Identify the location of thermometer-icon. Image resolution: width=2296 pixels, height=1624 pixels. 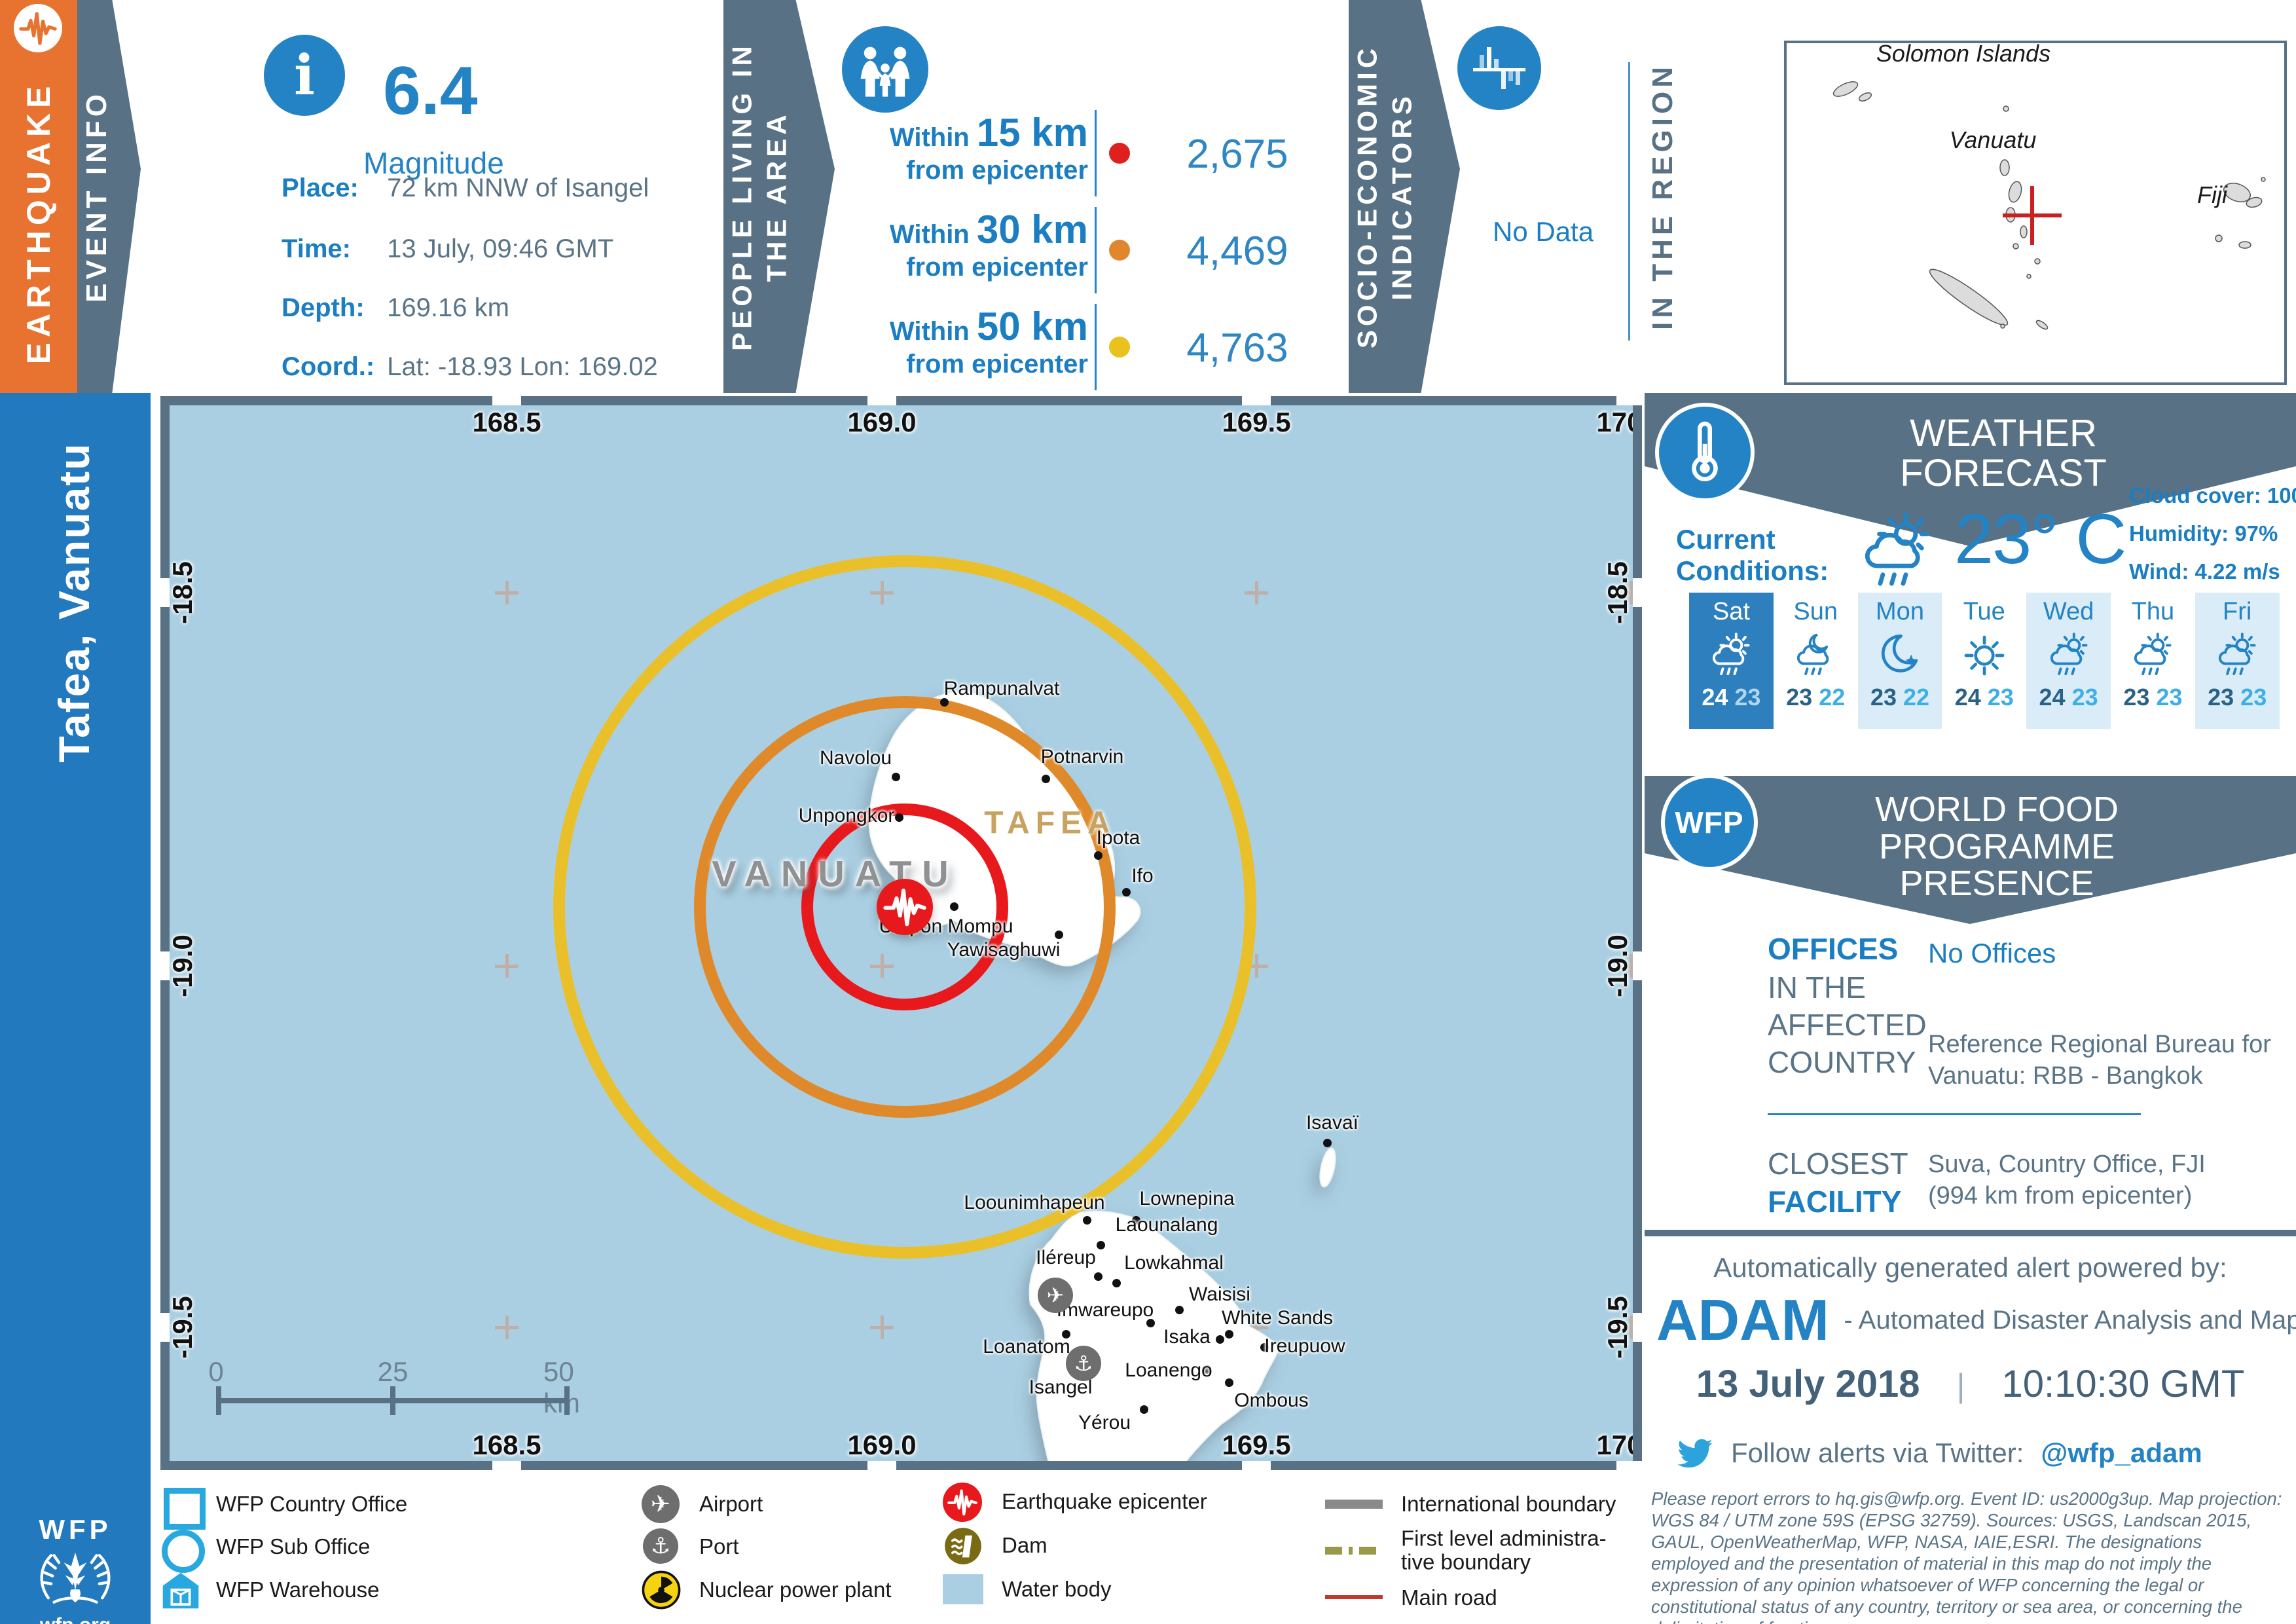
(1705, 452).